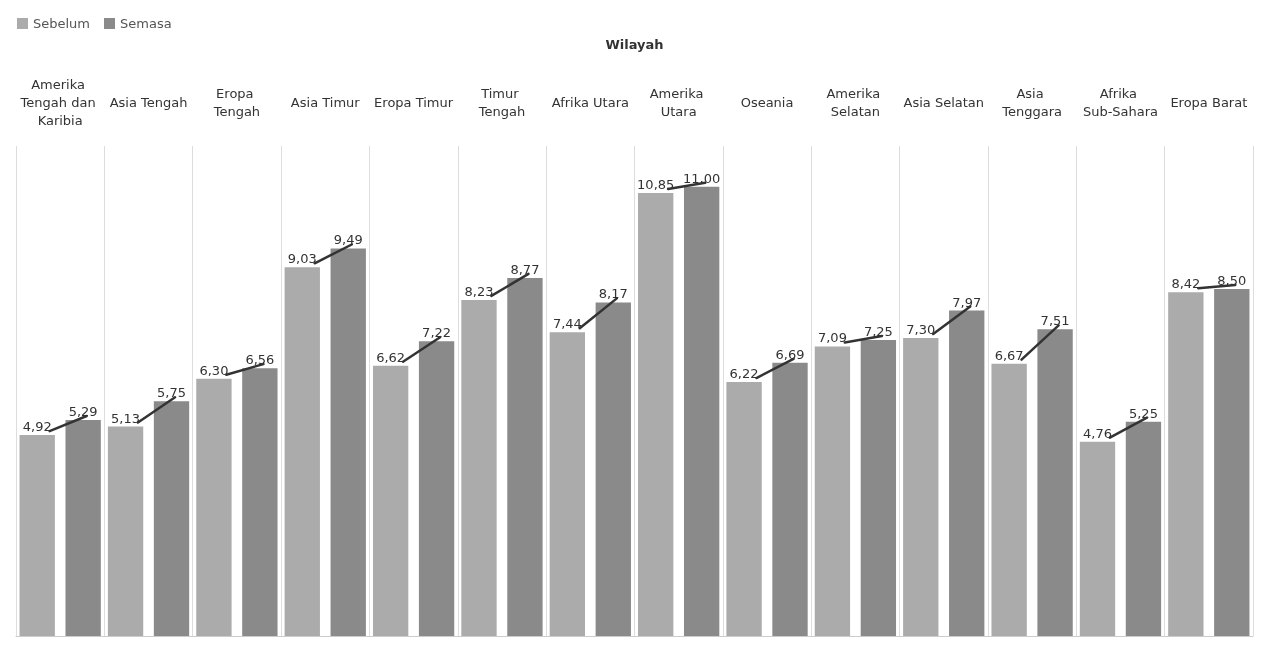  I want to click on data-label: 8,77, so click(525, 269).